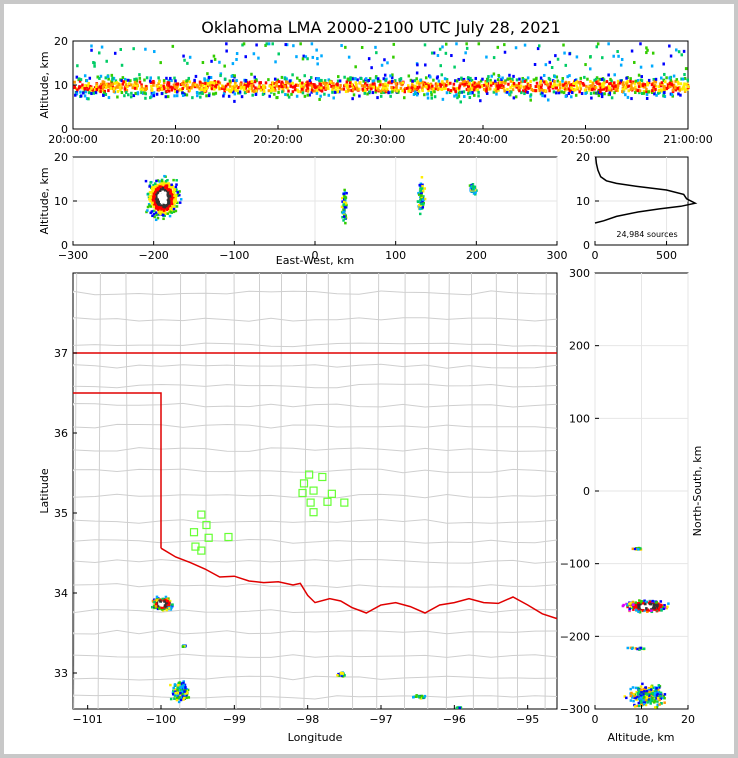  Describe the element at coordinates (646, 190) in the screenshot. I see `altitude-profile-line` at that location.